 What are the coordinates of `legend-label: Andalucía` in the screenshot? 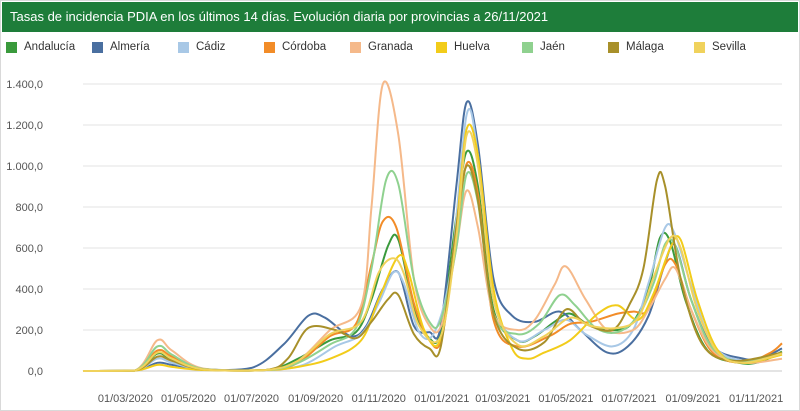 It's located at (50, 47).